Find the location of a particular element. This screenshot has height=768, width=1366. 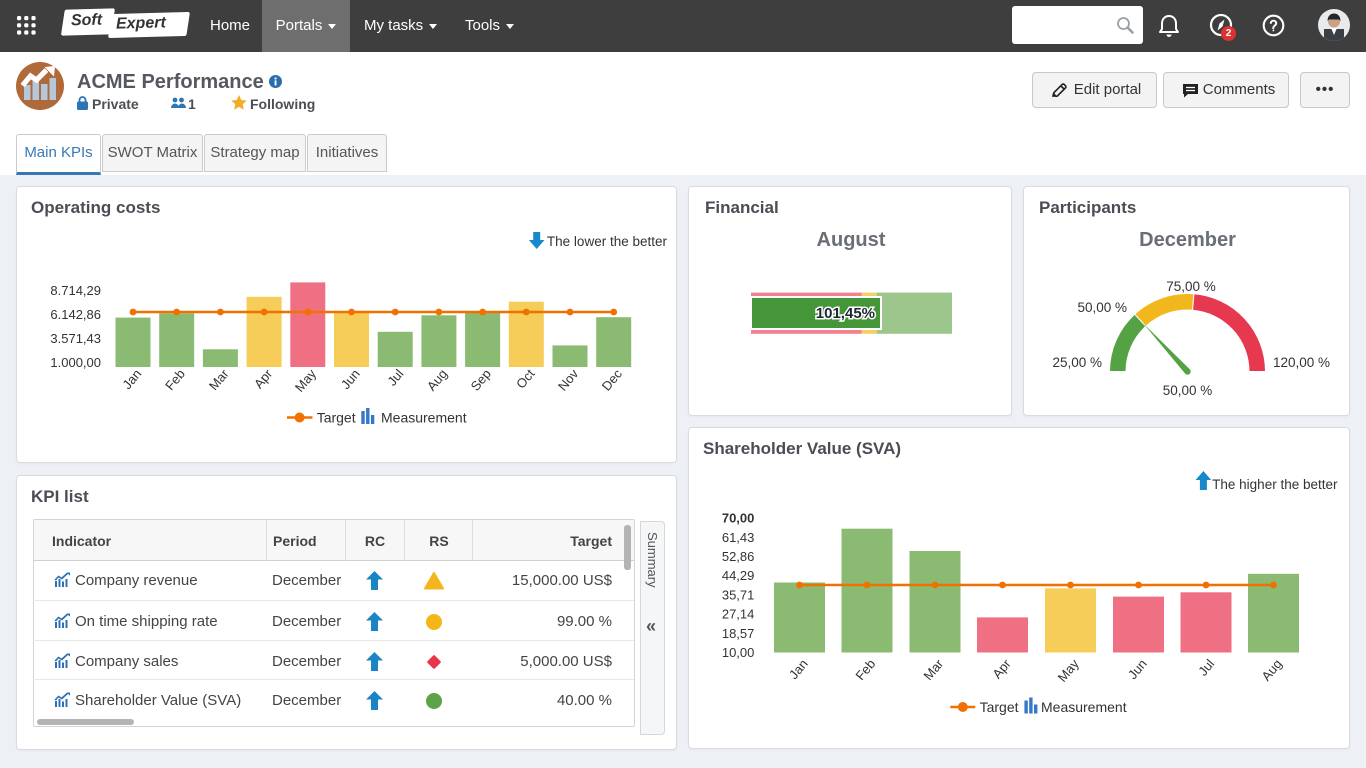

svg-text: 27,14 is located at coordinates (738, 614).